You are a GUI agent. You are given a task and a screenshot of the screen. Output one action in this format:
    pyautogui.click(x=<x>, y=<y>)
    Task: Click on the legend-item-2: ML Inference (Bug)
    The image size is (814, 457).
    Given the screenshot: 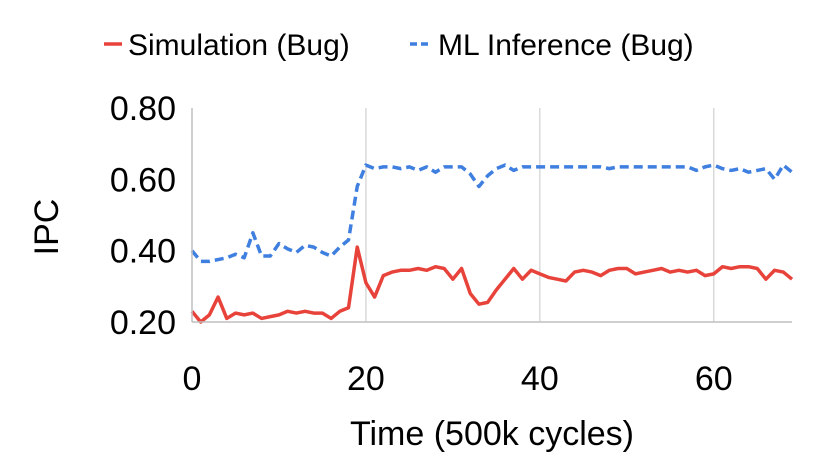 What is the action you would take?
    pyautogui.click(x=552, y=45)
    